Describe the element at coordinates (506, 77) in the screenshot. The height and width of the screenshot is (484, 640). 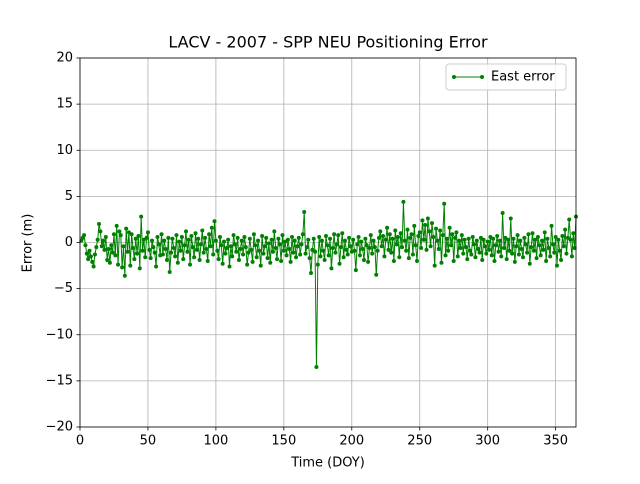
I see `legend: East error` at that location.